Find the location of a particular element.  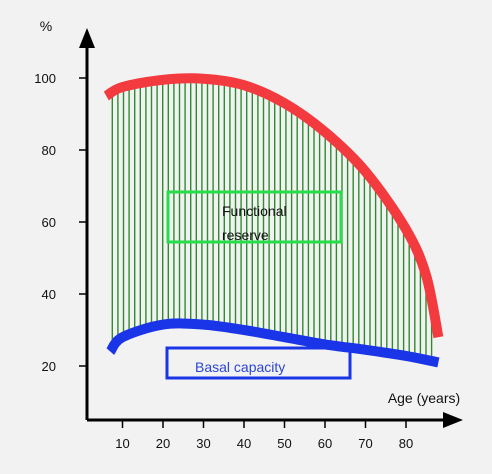

basal-capacity-curve is located at coordinates (273, 343).